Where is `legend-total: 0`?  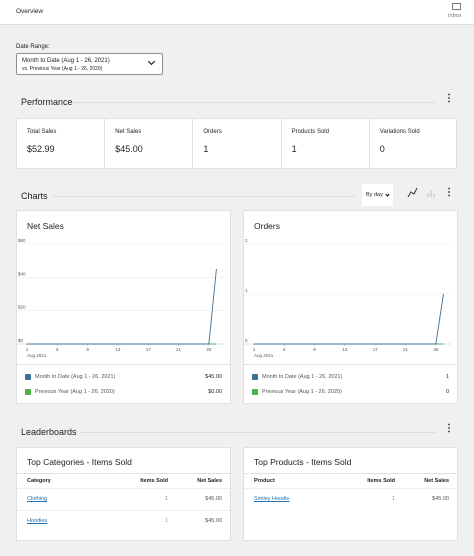 legend-total: 0 is located at coordinates (447, 392).